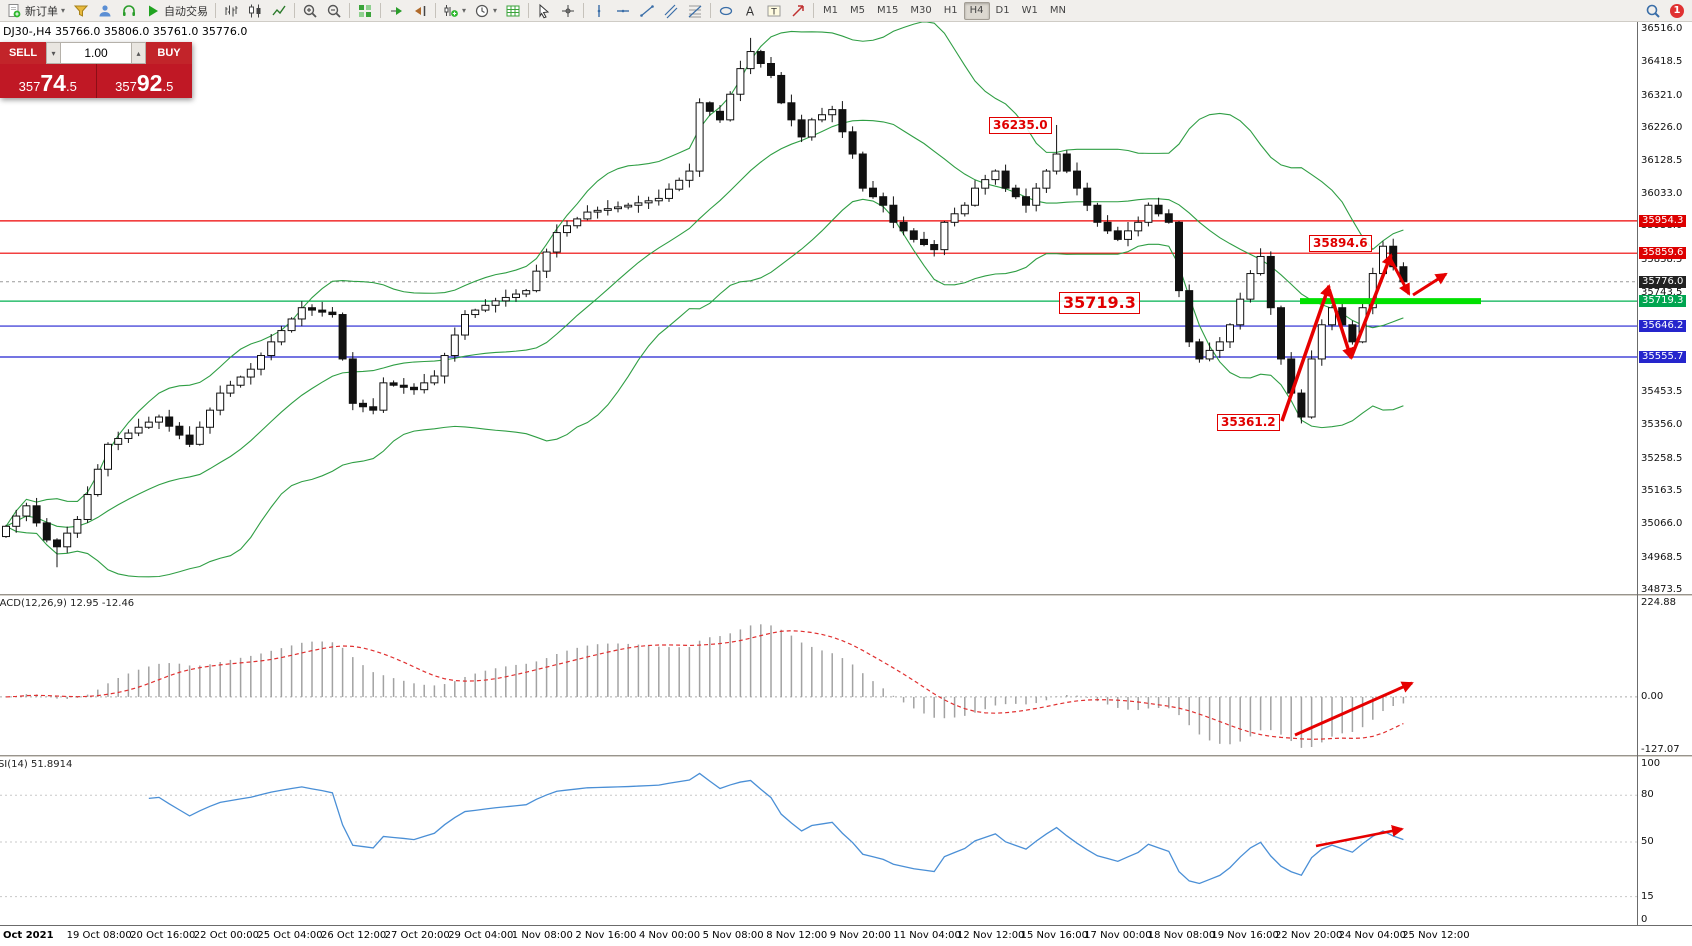 The height and width of the screenshot is (946, 1692). What do you see at coordinates (255, 11) in the screenshot?
I see `candlestick-chart-button` at bounding box center [255, 11].